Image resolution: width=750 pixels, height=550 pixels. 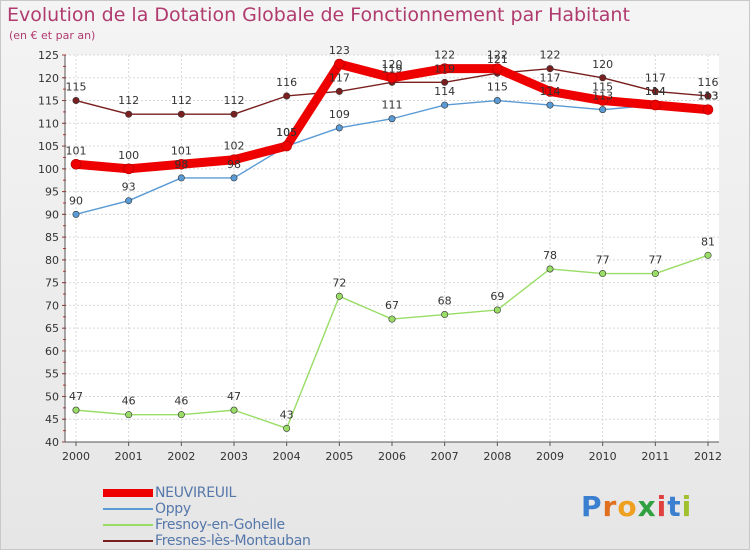 What do you see at coordinates (52, 237) in the screenshot?
I see `y-tick-label: 85` at bounding box center [52, 237].